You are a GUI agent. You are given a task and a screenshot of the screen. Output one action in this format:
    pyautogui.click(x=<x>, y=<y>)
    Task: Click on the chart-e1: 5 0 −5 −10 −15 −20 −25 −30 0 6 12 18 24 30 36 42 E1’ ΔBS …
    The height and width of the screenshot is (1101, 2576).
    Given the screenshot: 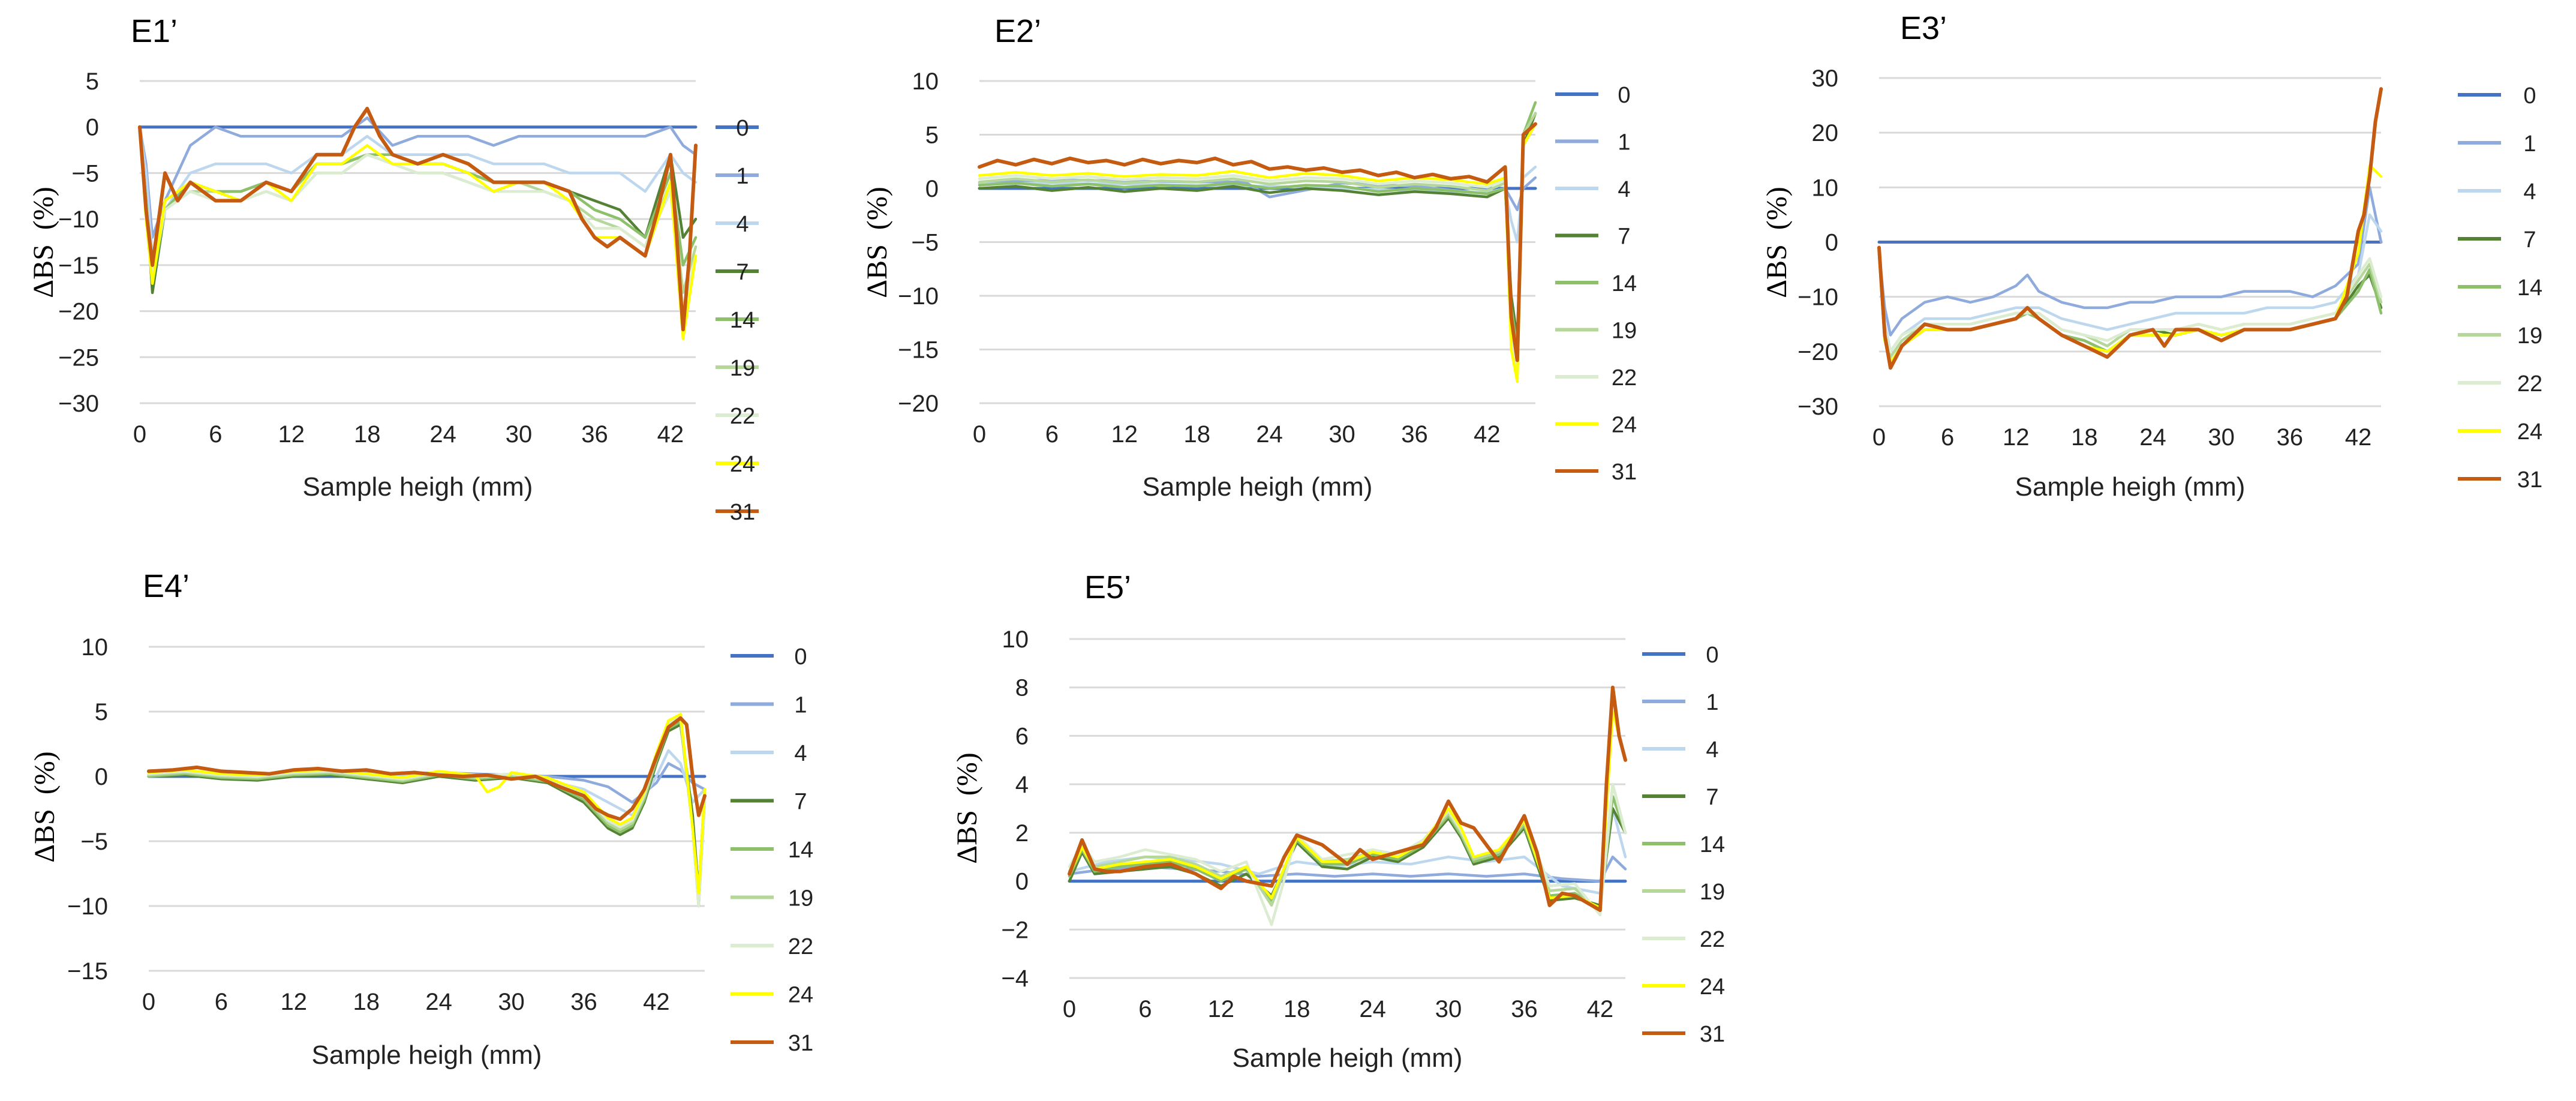 What is the action you would take?
    pyautogui.click(x=393, y=269)
    